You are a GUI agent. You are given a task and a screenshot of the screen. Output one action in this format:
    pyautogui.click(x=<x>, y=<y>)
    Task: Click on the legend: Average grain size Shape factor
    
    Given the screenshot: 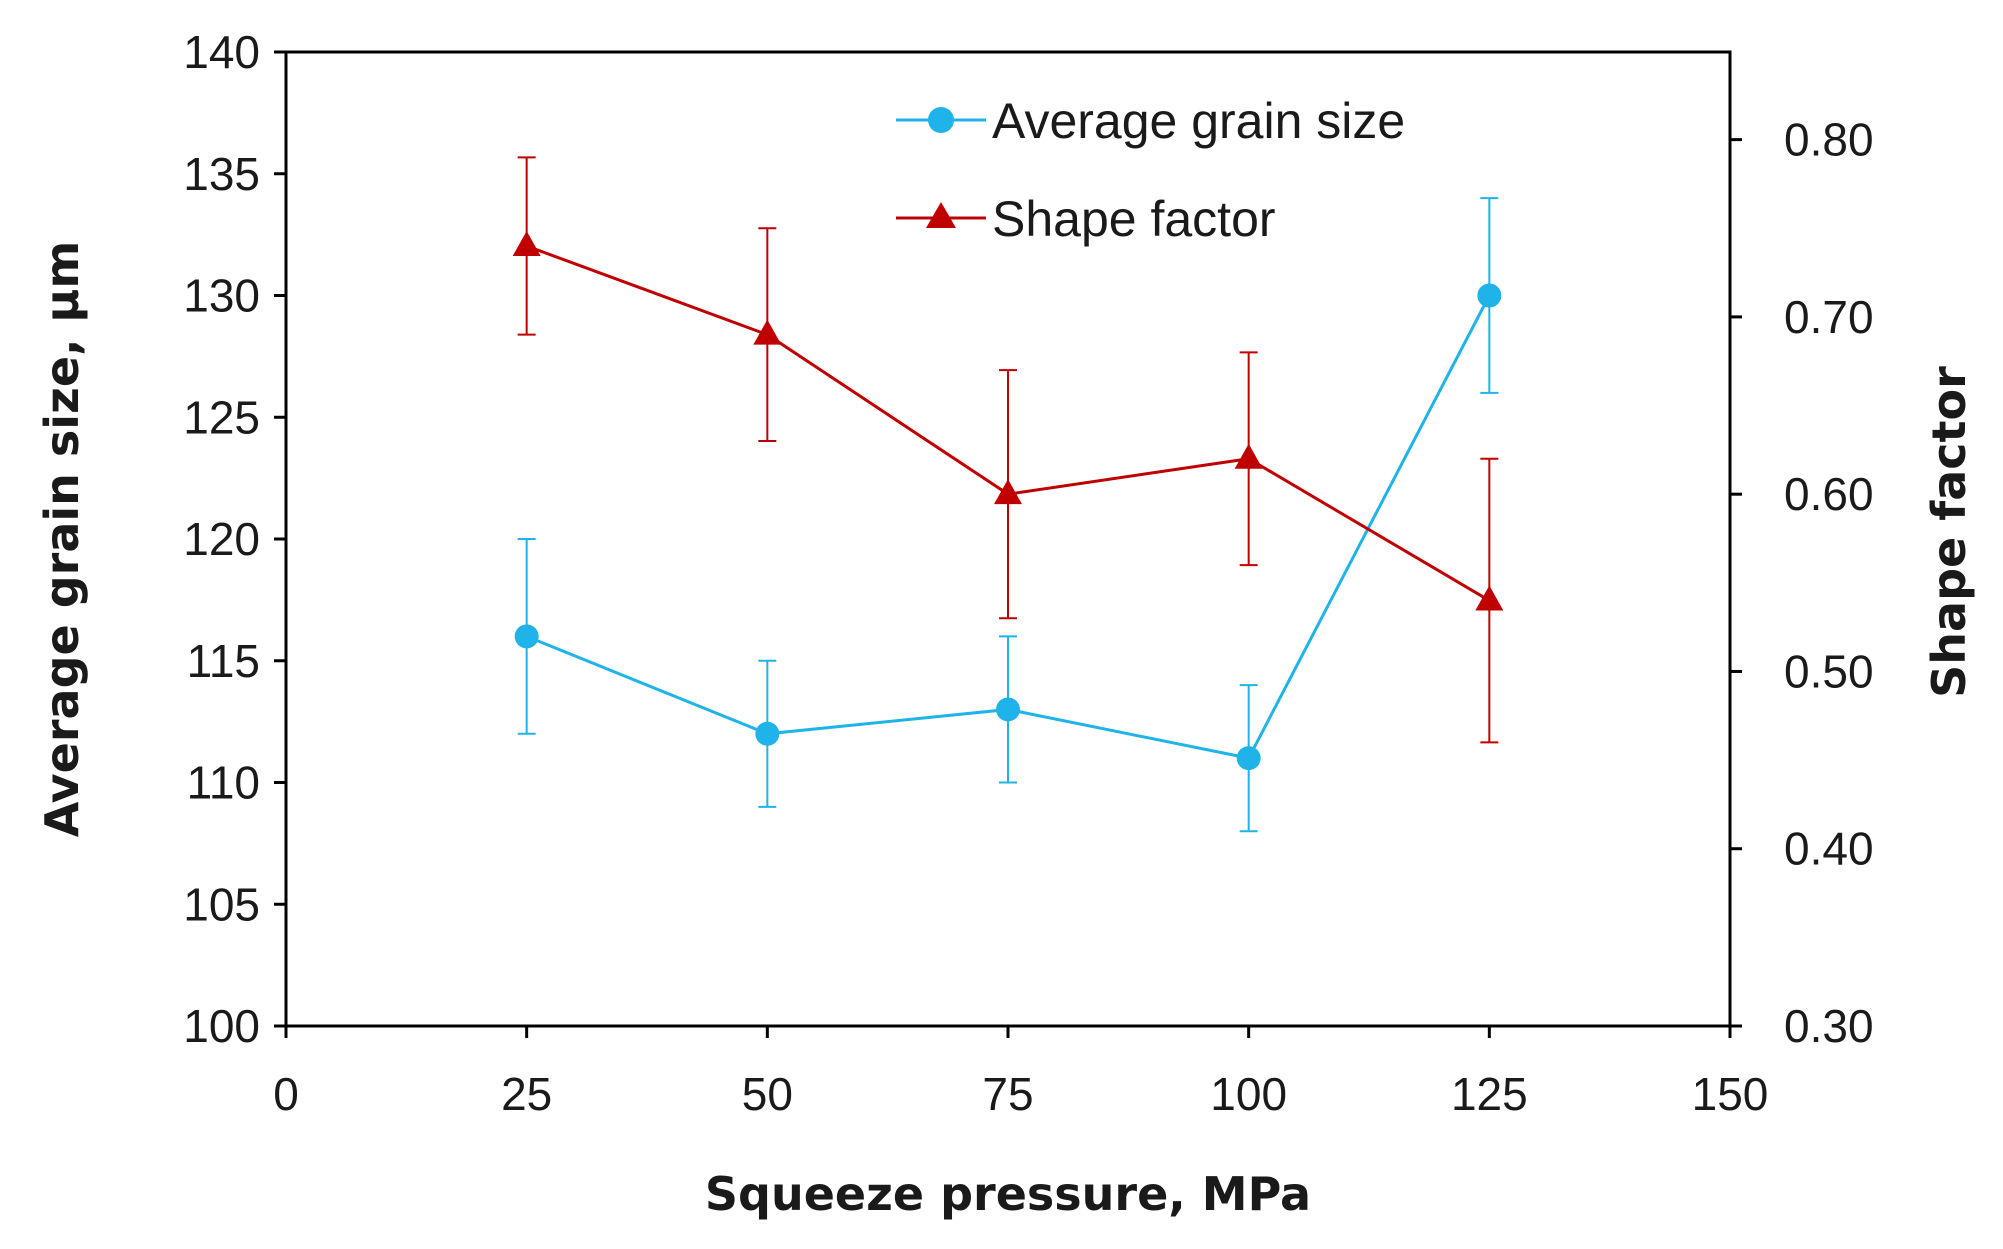 What is the action you would take?
    pyautogui.click(x=1150, y=170)
    